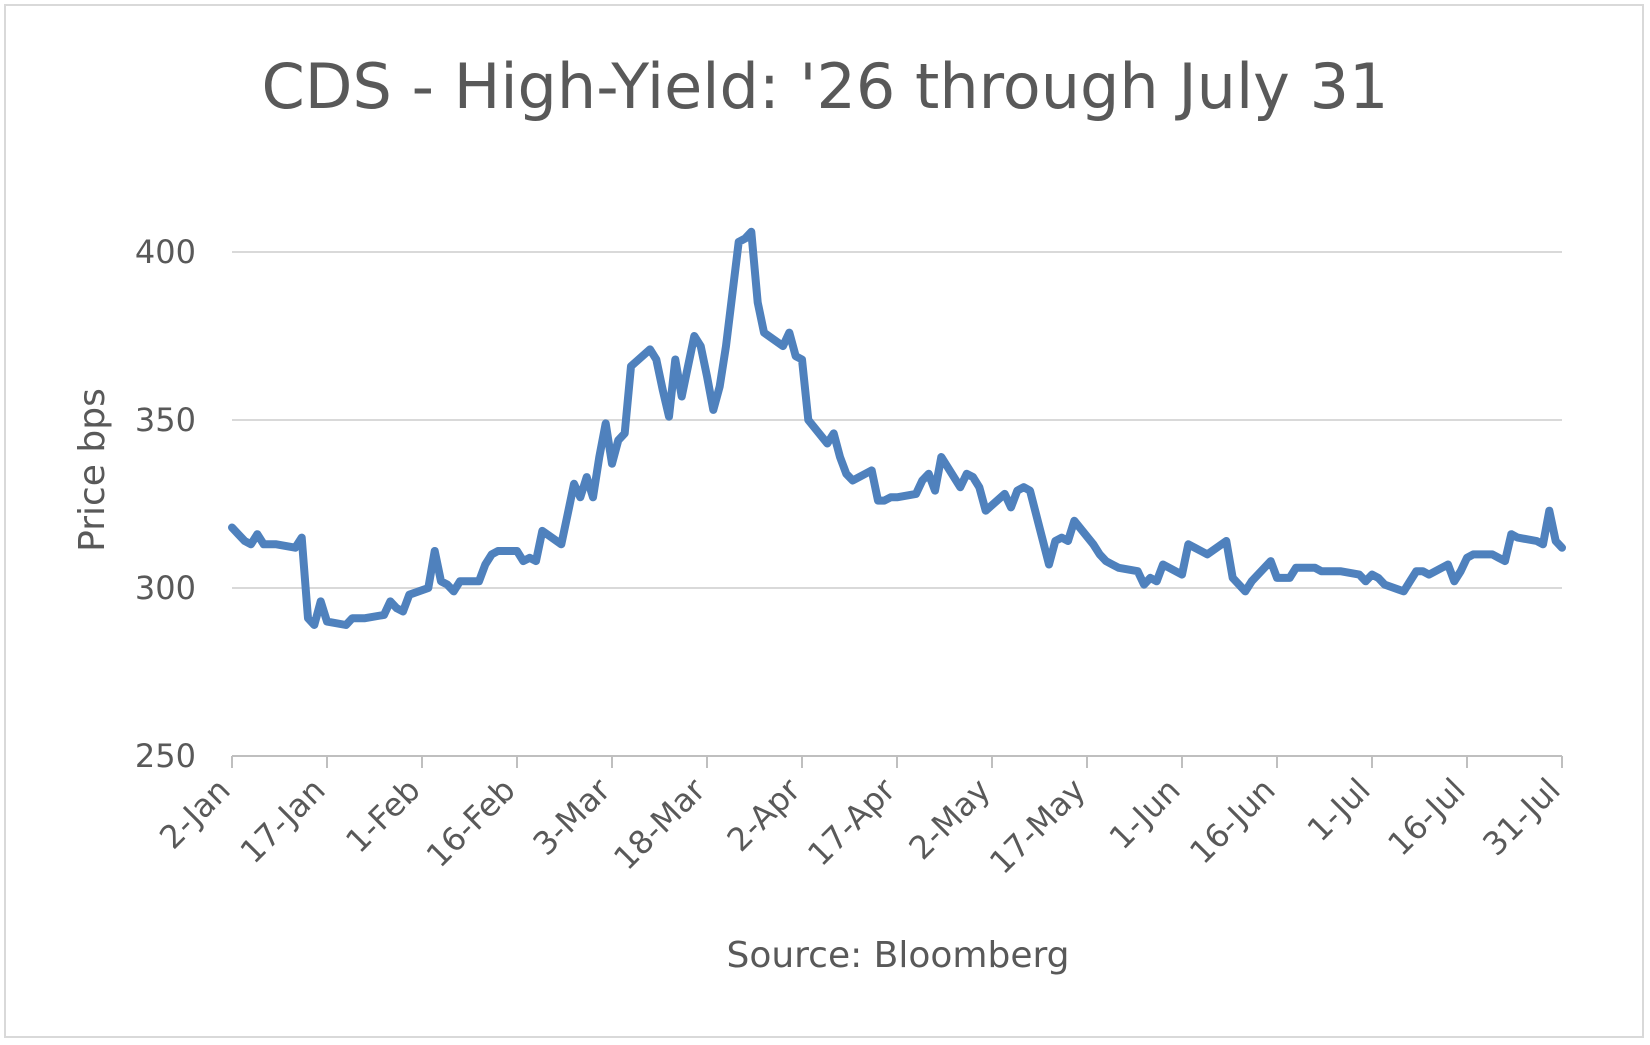  What do you see at coordinates (897, 761) in the screenshot?
I see `x-axis` at bounding box center [897, 761].